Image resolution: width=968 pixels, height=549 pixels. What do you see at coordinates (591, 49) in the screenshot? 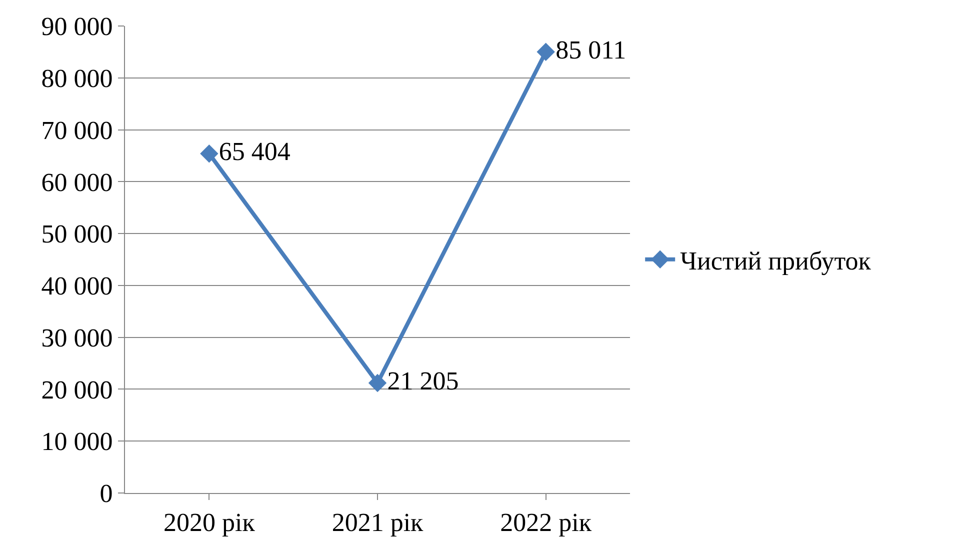
I see `data-label: 85 011` at bounding box center [591, 49].